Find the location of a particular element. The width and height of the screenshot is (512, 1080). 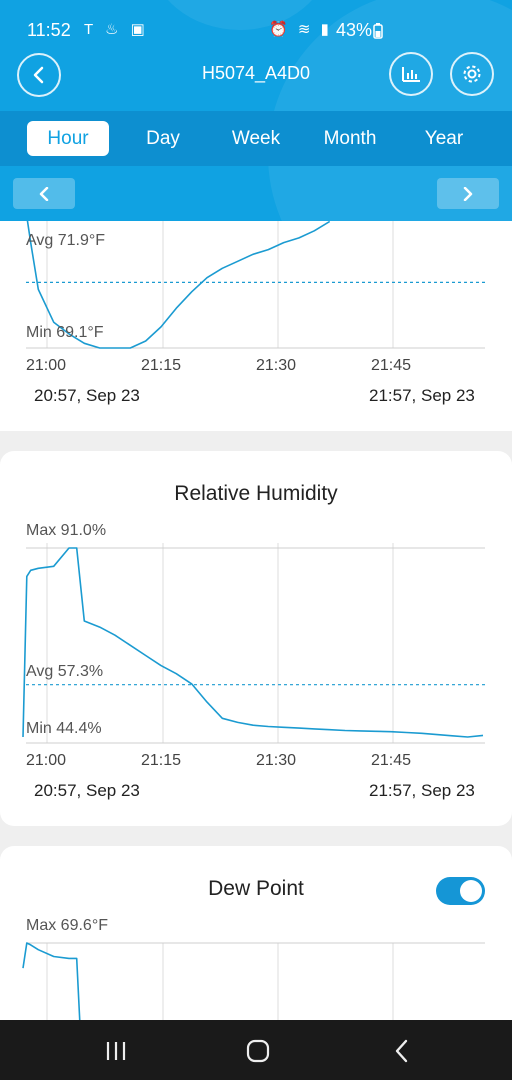

humidity-avg-label: Avg 57.3% is located at coordinates (65, 671).